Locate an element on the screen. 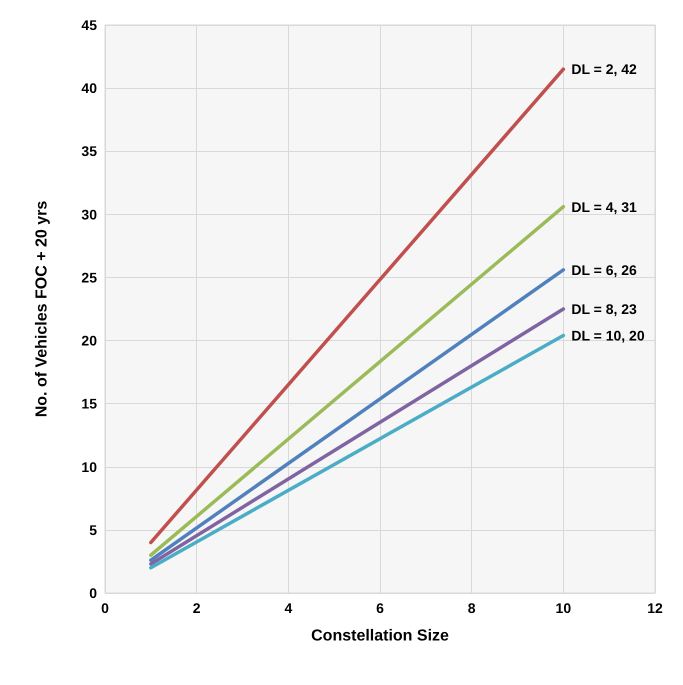 The height and width of the screenshot is (685, 683). x-tick-label: 6 is located at coordinates (380, 608).